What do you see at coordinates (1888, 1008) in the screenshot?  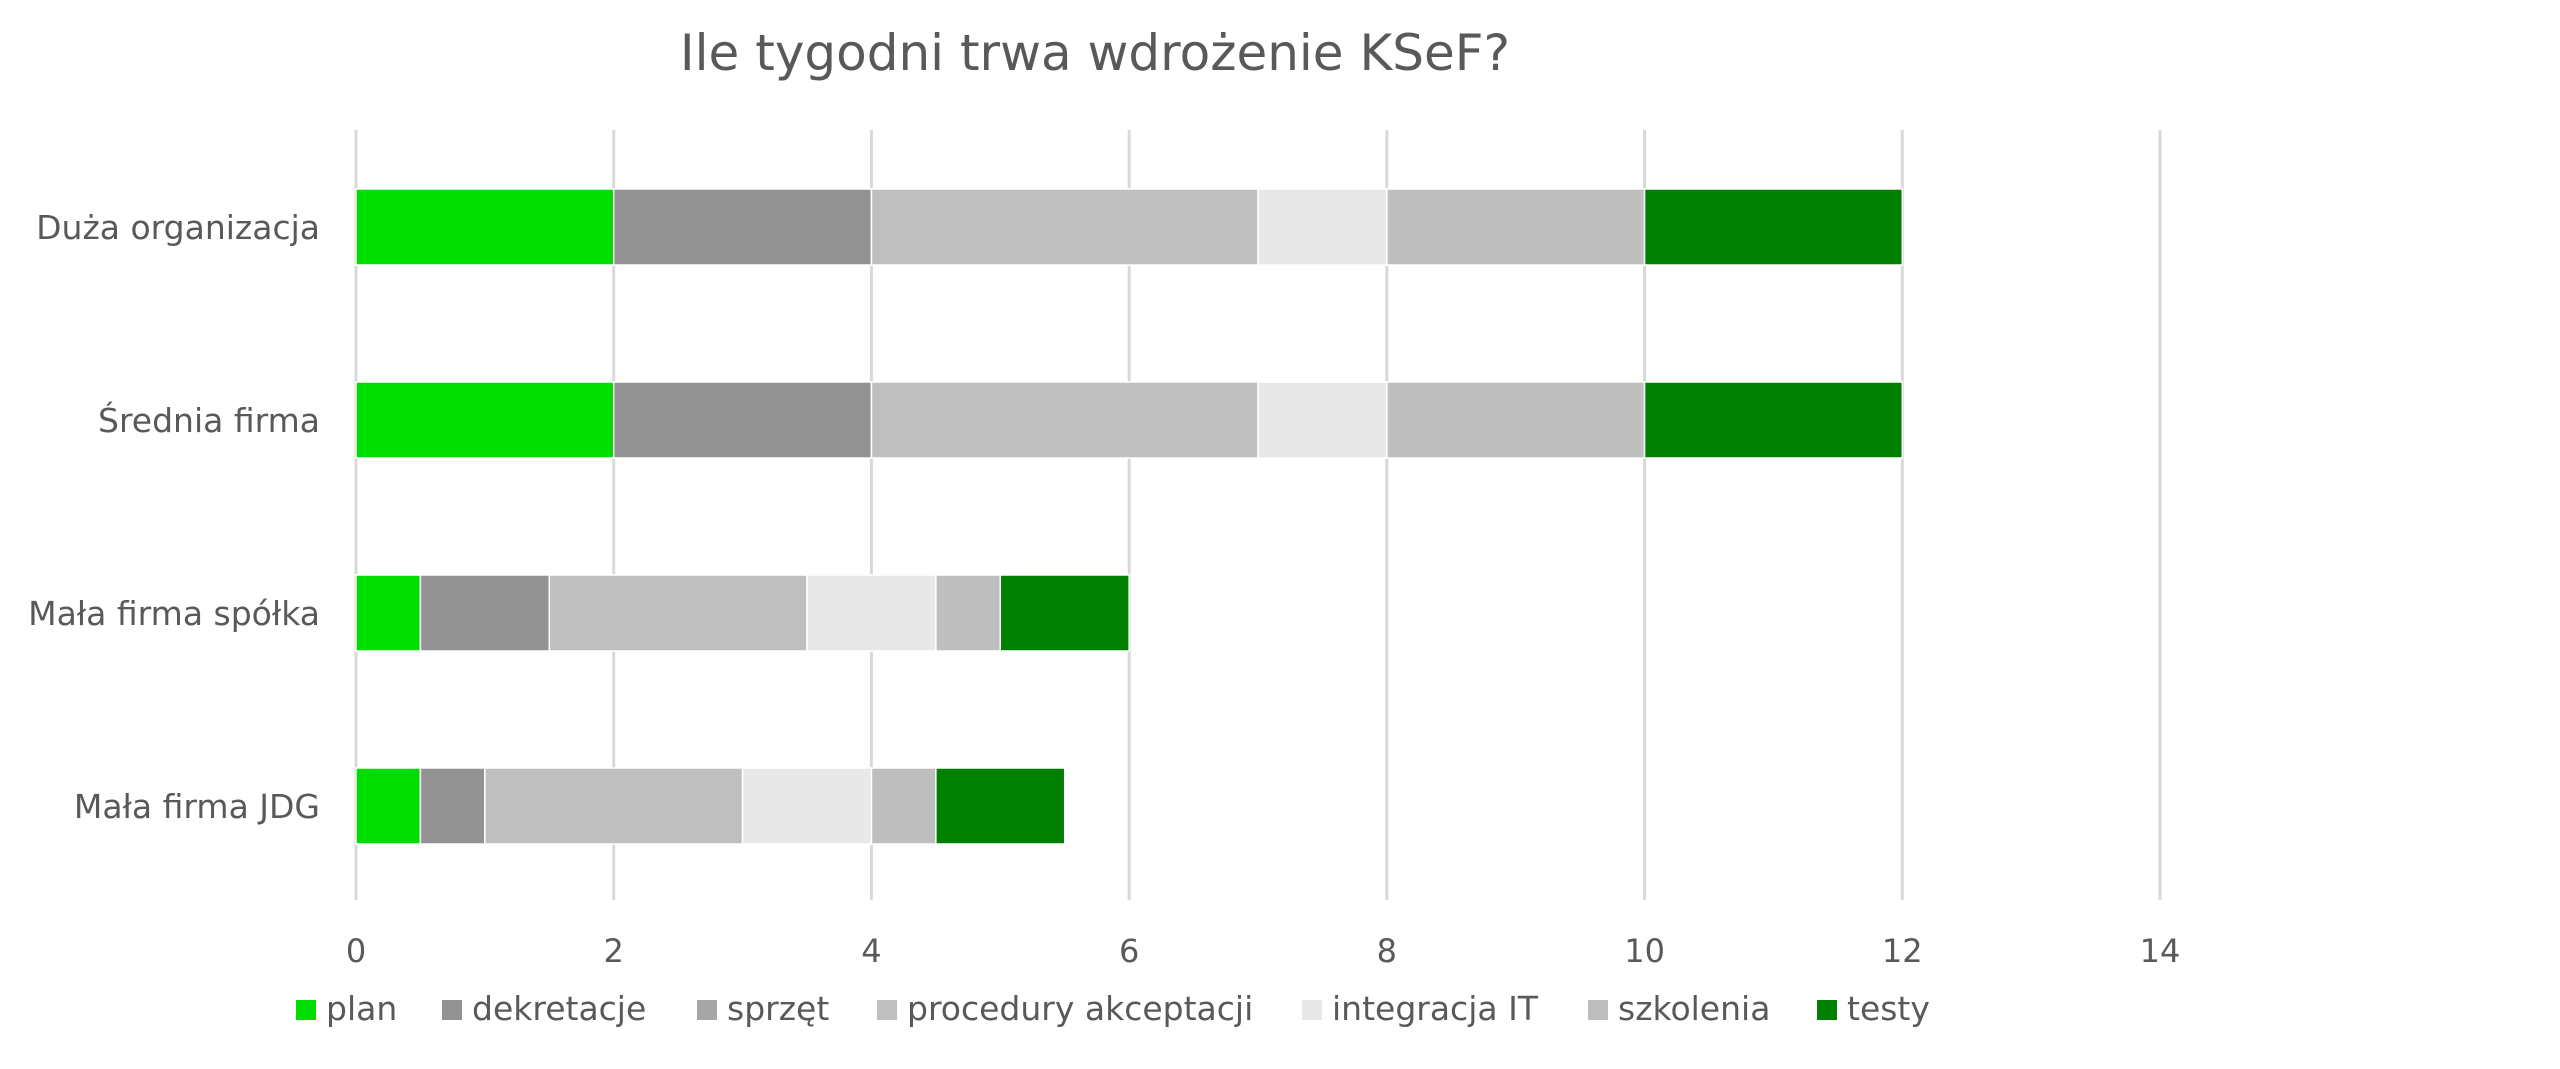 I see `legend-label: testy` at bounding box center [1888, 1008].